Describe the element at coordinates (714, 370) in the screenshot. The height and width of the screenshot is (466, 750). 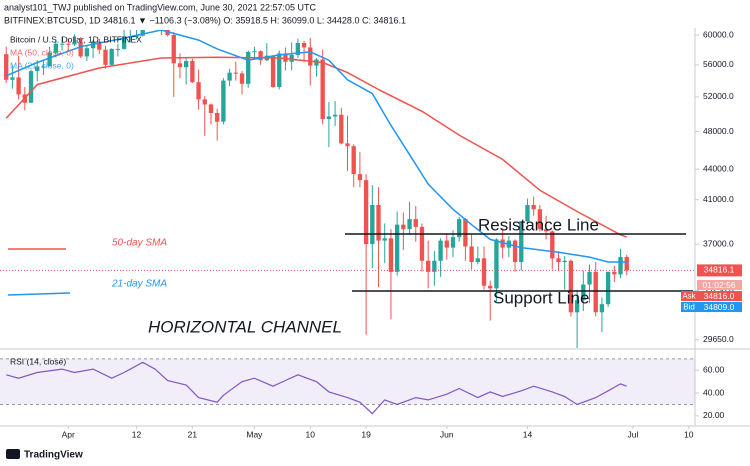
I see `y-tick-label: 60.00` at that location.